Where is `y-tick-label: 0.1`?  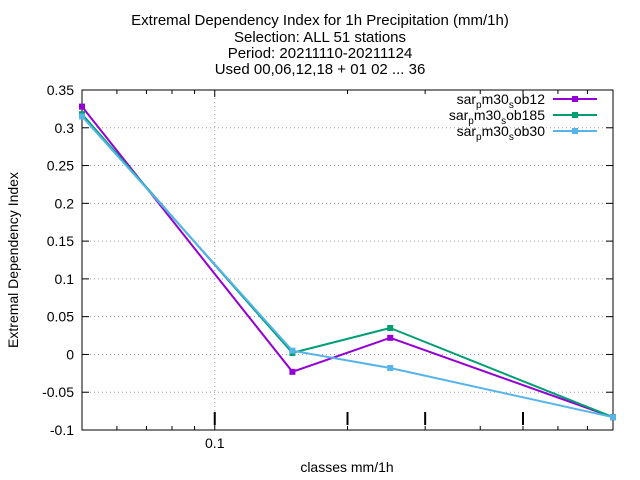 y-tick-label: 0.1 is located at coordinates (65, 279).